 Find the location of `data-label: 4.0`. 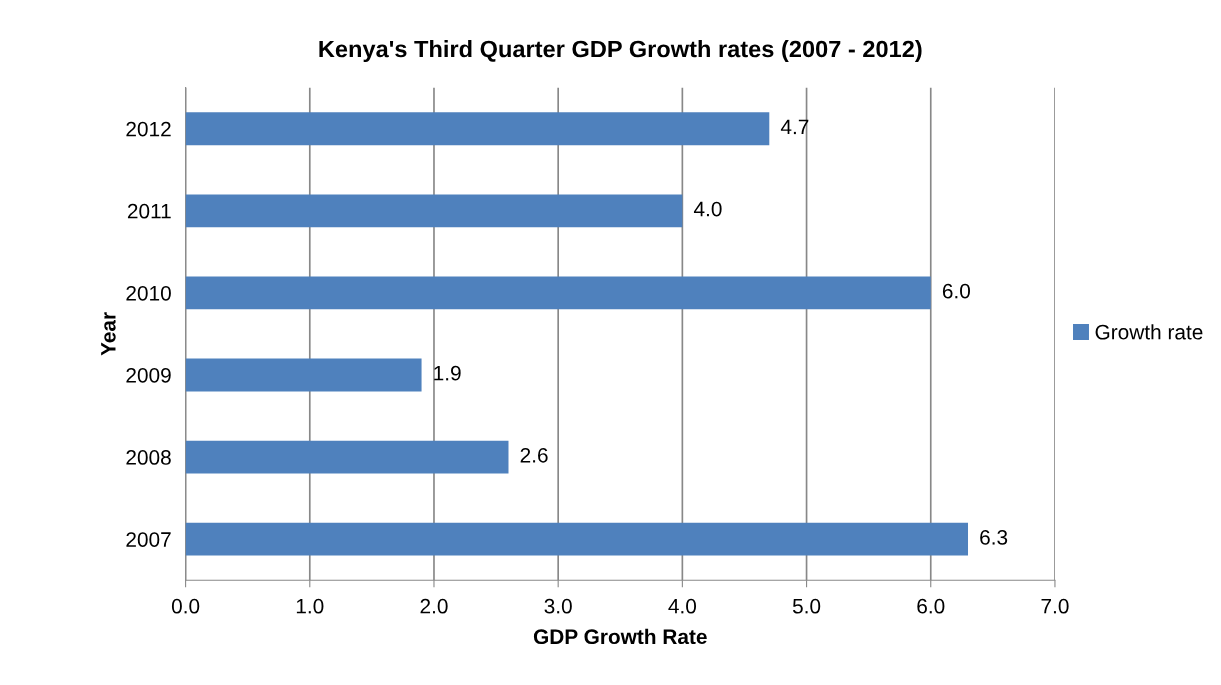

data-label: 4.0 is located at coordinates (707, 209).